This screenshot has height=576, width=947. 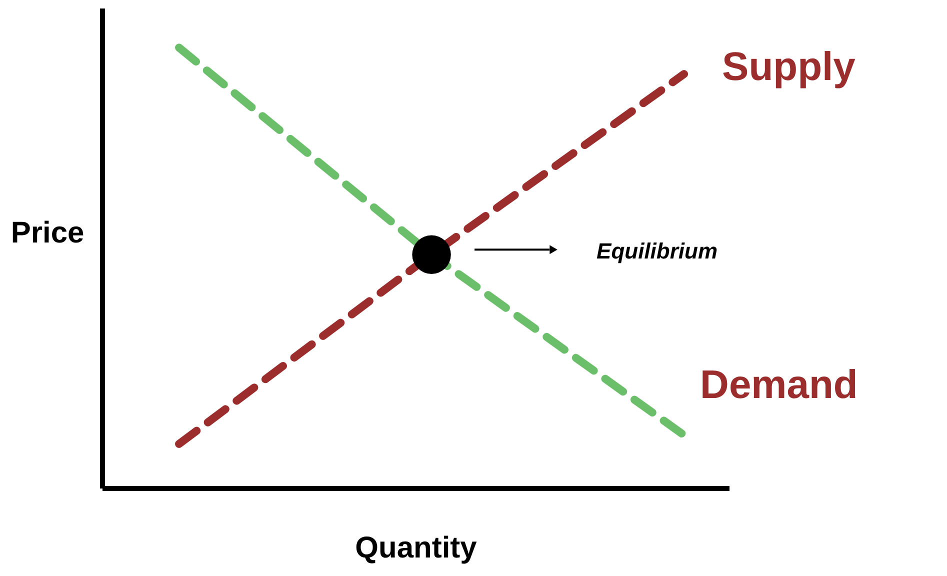 I want to click on annotation: Supply, so click(x=789, y=67).